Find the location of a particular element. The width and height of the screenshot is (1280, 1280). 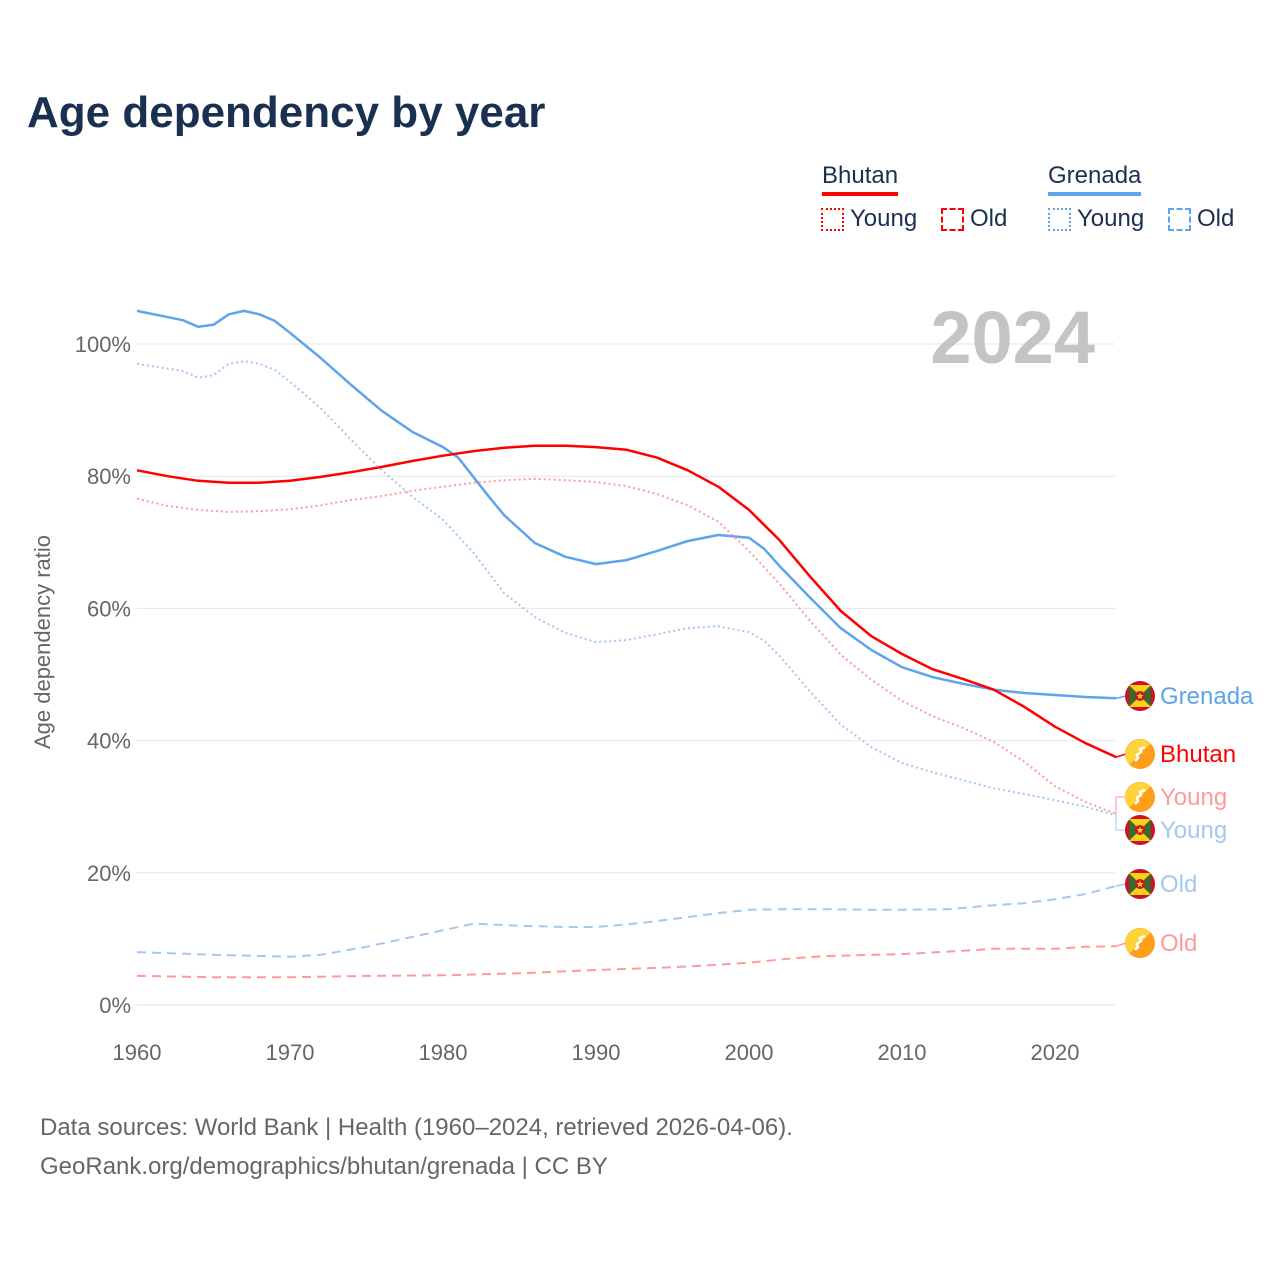

legend-grenada-old: Old is located at coordinates (1201, 219).